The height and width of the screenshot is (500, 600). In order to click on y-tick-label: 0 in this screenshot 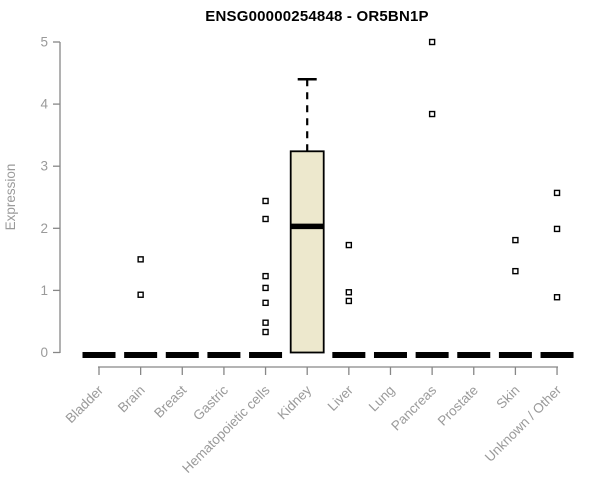, I will do `click(44, 352)`.